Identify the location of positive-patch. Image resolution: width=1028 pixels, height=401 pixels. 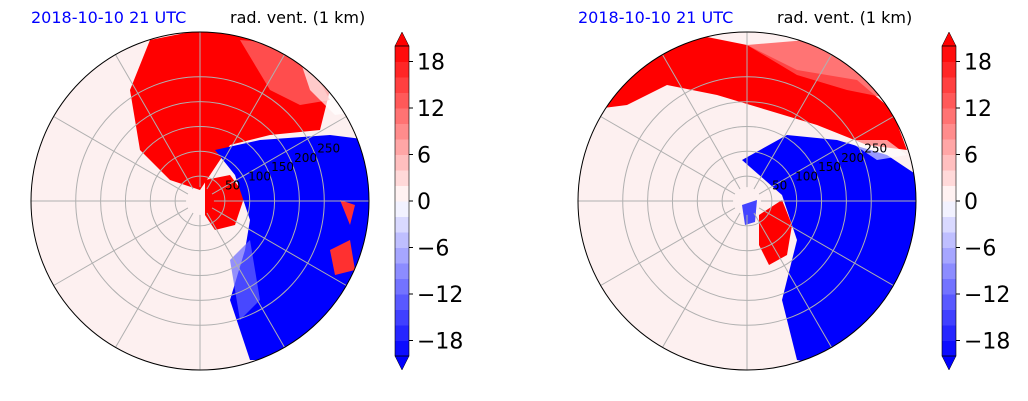
(342, 257).